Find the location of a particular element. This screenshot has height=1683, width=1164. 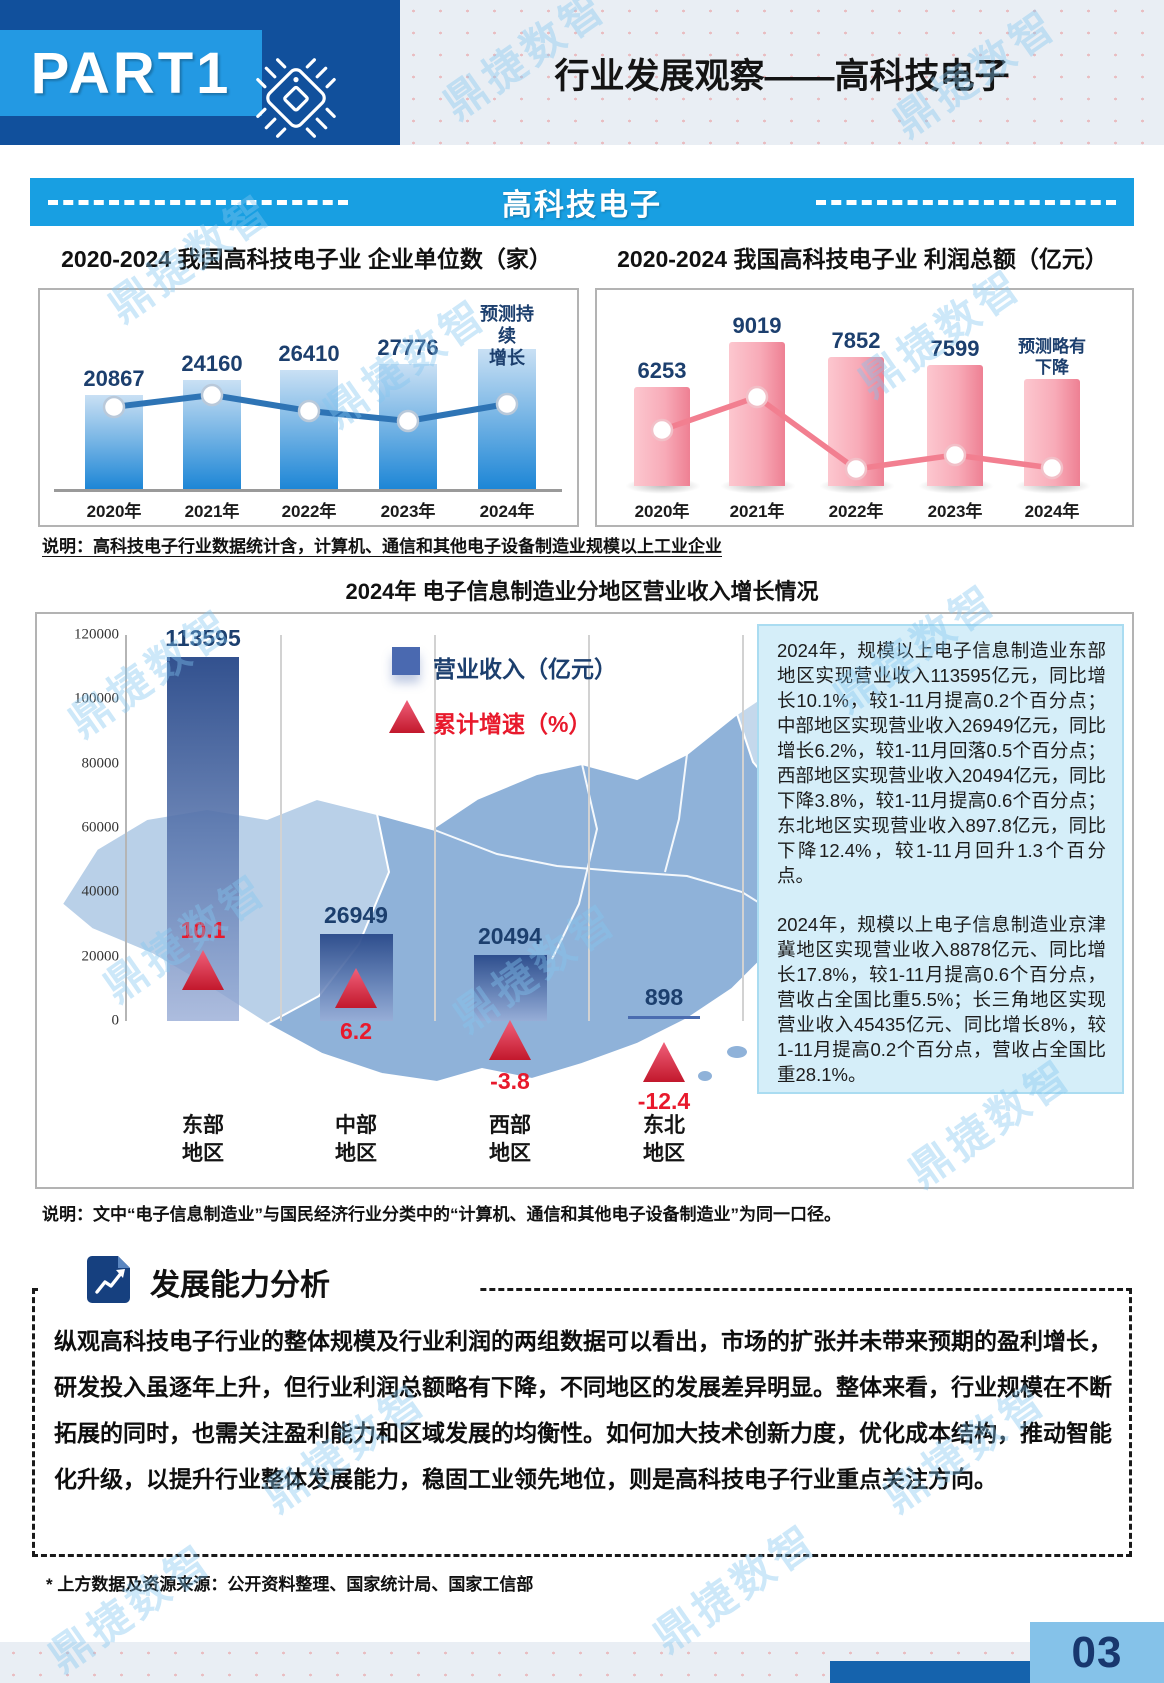

data-source-note: * 上方数据及资源来源：公开资料整理、国家统计局、国家工信部 is located at coordinates (290, 1584).